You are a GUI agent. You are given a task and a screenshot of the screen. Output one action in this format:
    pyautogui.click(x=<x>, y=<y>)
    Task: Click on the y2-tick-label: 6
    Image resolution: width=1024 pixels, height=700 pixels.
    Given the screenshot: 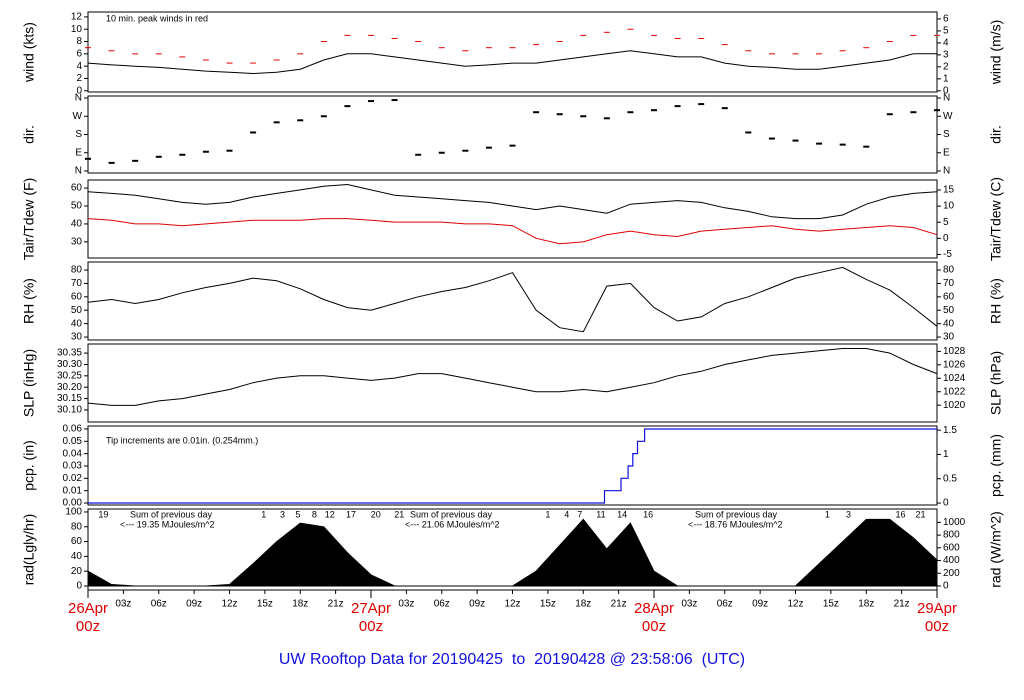 What is the action you would take?
    pyautogui.click(x=946, y=19)
    